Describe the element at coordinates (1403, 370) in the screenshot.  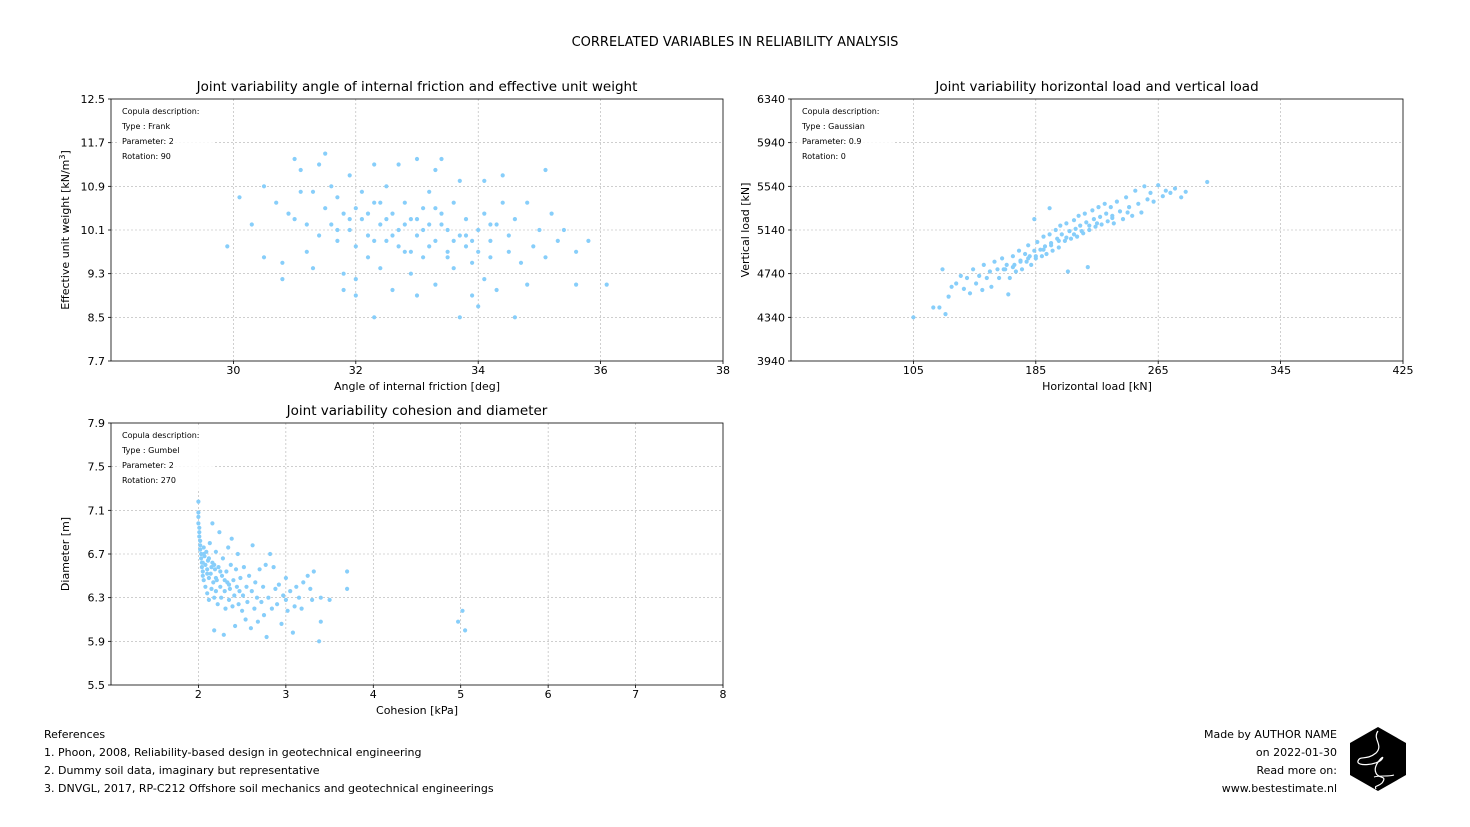
I see `x-tick-label: 425` at that location.